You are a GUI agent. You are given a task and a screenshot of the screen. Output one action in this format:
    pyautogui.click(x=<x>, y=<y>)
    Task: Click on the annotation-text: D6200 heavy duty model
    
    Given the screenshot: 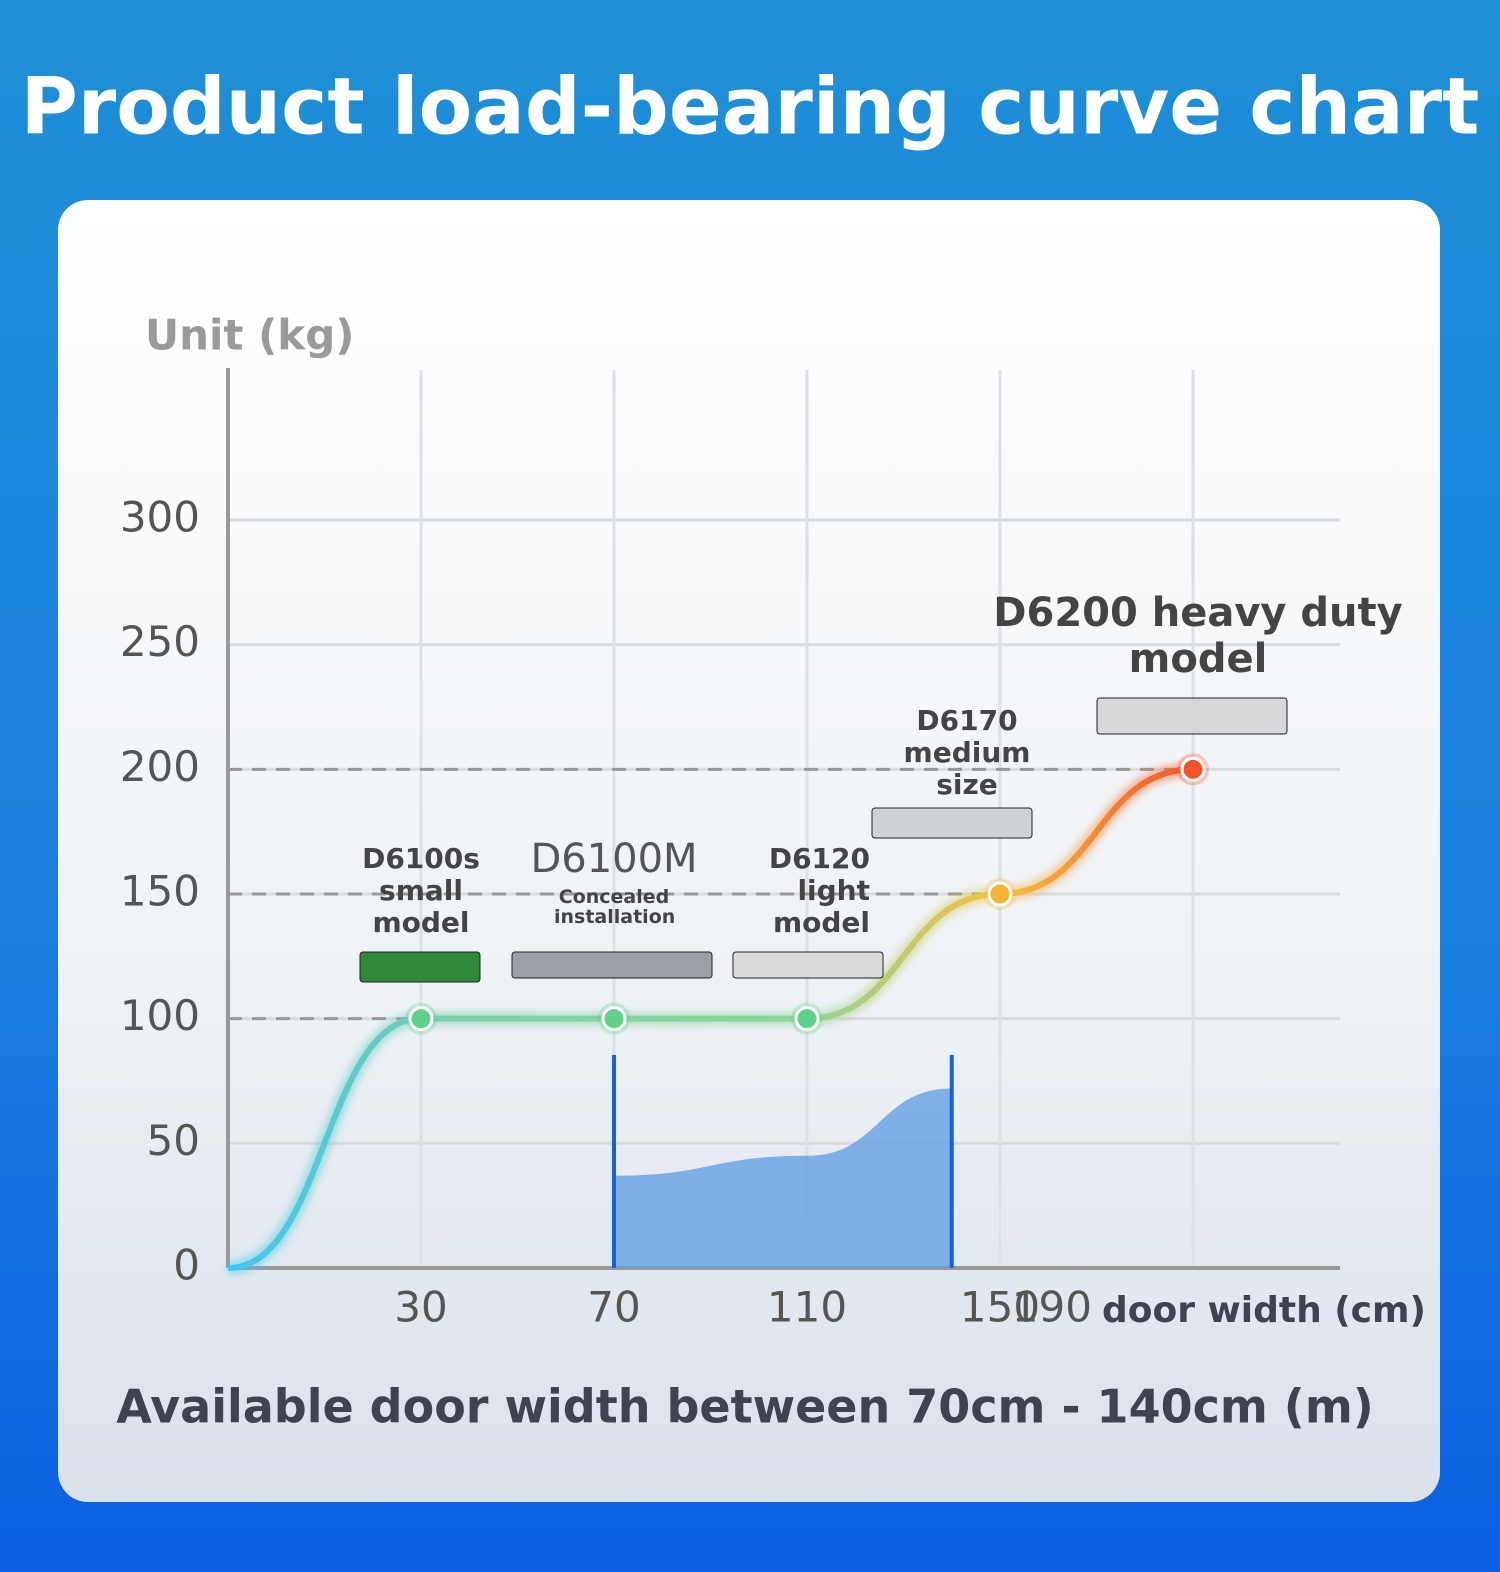 What is the action you would take?
    pyautogui.click(x=1198, y=636)
    